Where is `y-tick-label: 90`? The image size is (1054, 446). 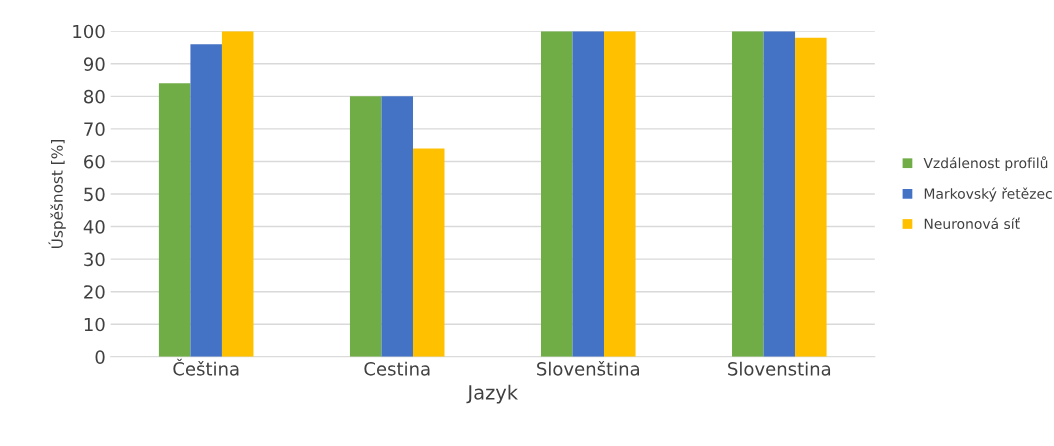 y-tick-label: 90 is located at coordinates (94, 64).